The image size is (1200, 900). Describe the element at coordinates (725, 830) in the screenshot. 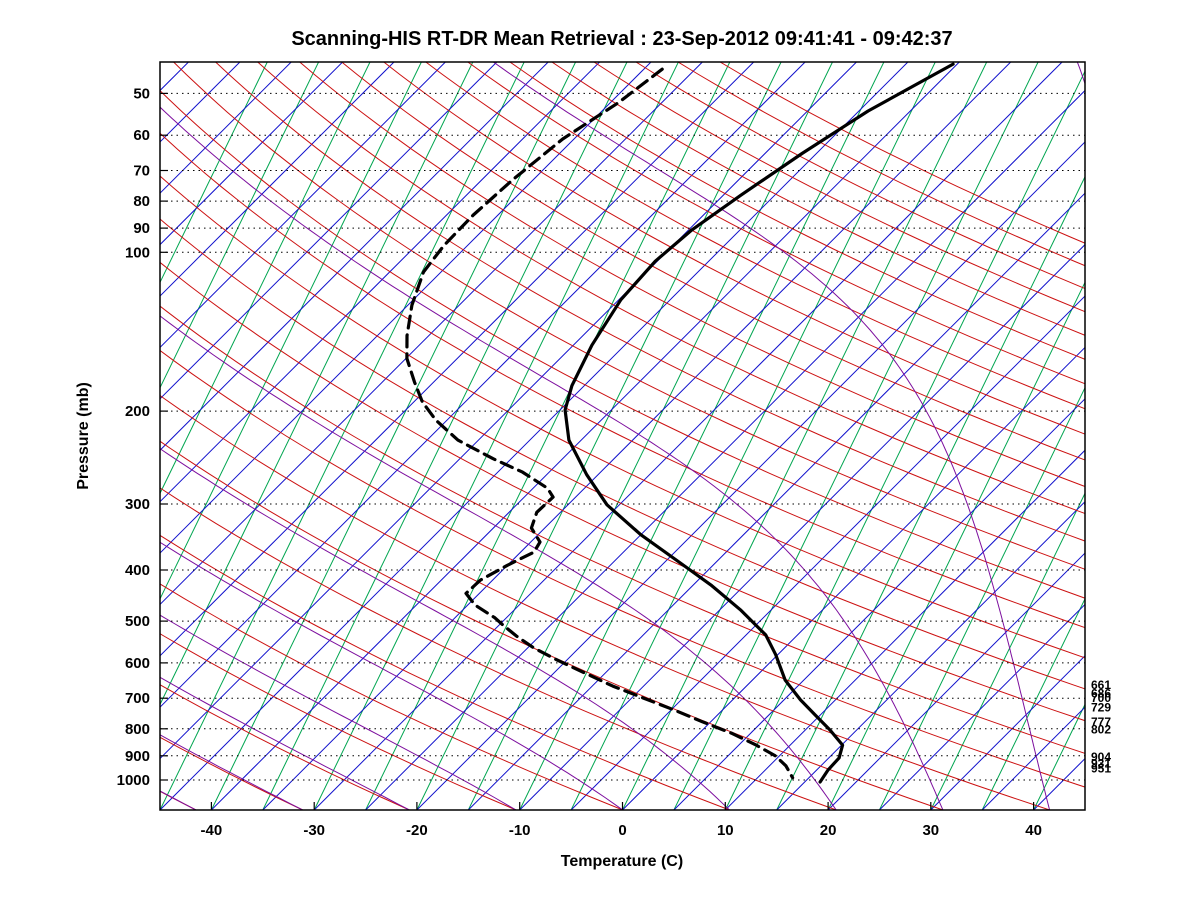

I see `x-tick-label: 10` at that location.